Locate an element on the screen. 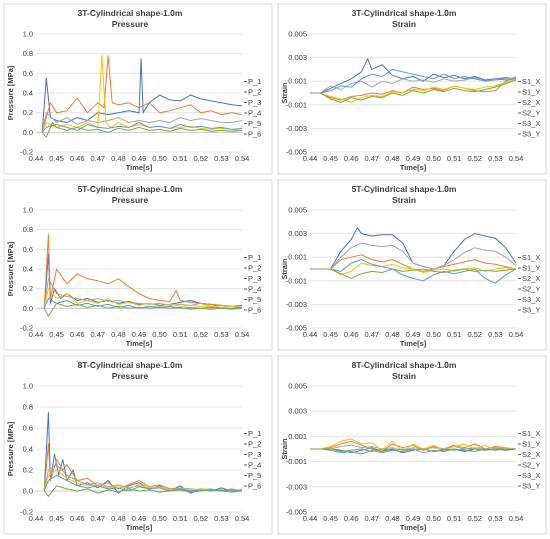 Image resolution: width=550 pixels, height=539 pixels. series-line-s1-y is located at coordinates (413, 446).